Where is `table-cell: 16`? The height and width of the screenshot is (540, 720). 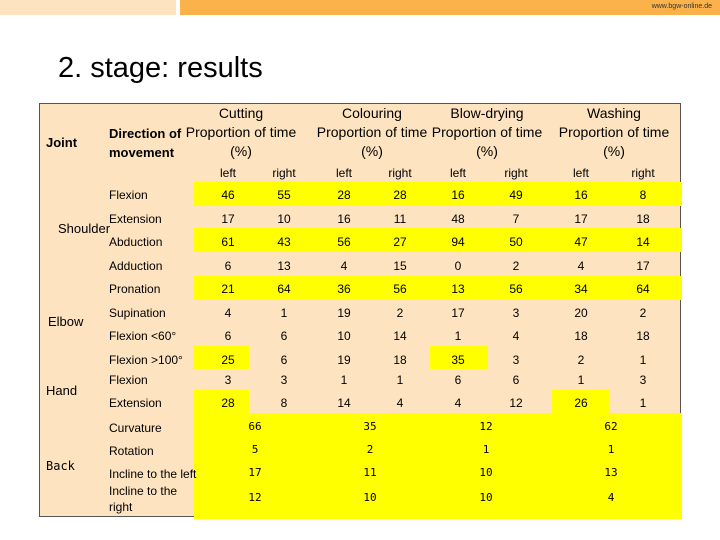
table-cell: 16 is located at coordinates (458, 195).